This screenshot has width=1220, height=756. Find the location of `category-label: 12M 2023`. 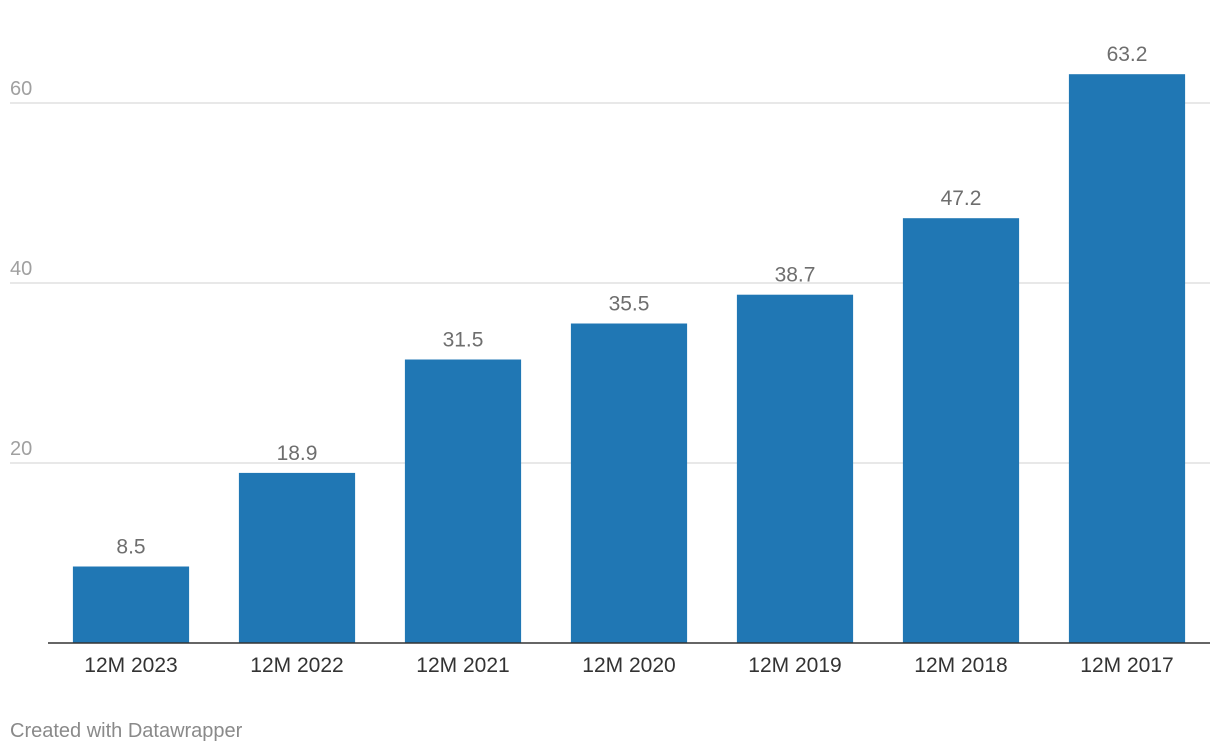

category-label: 12M 2023 is located at coordinates (130, 665).